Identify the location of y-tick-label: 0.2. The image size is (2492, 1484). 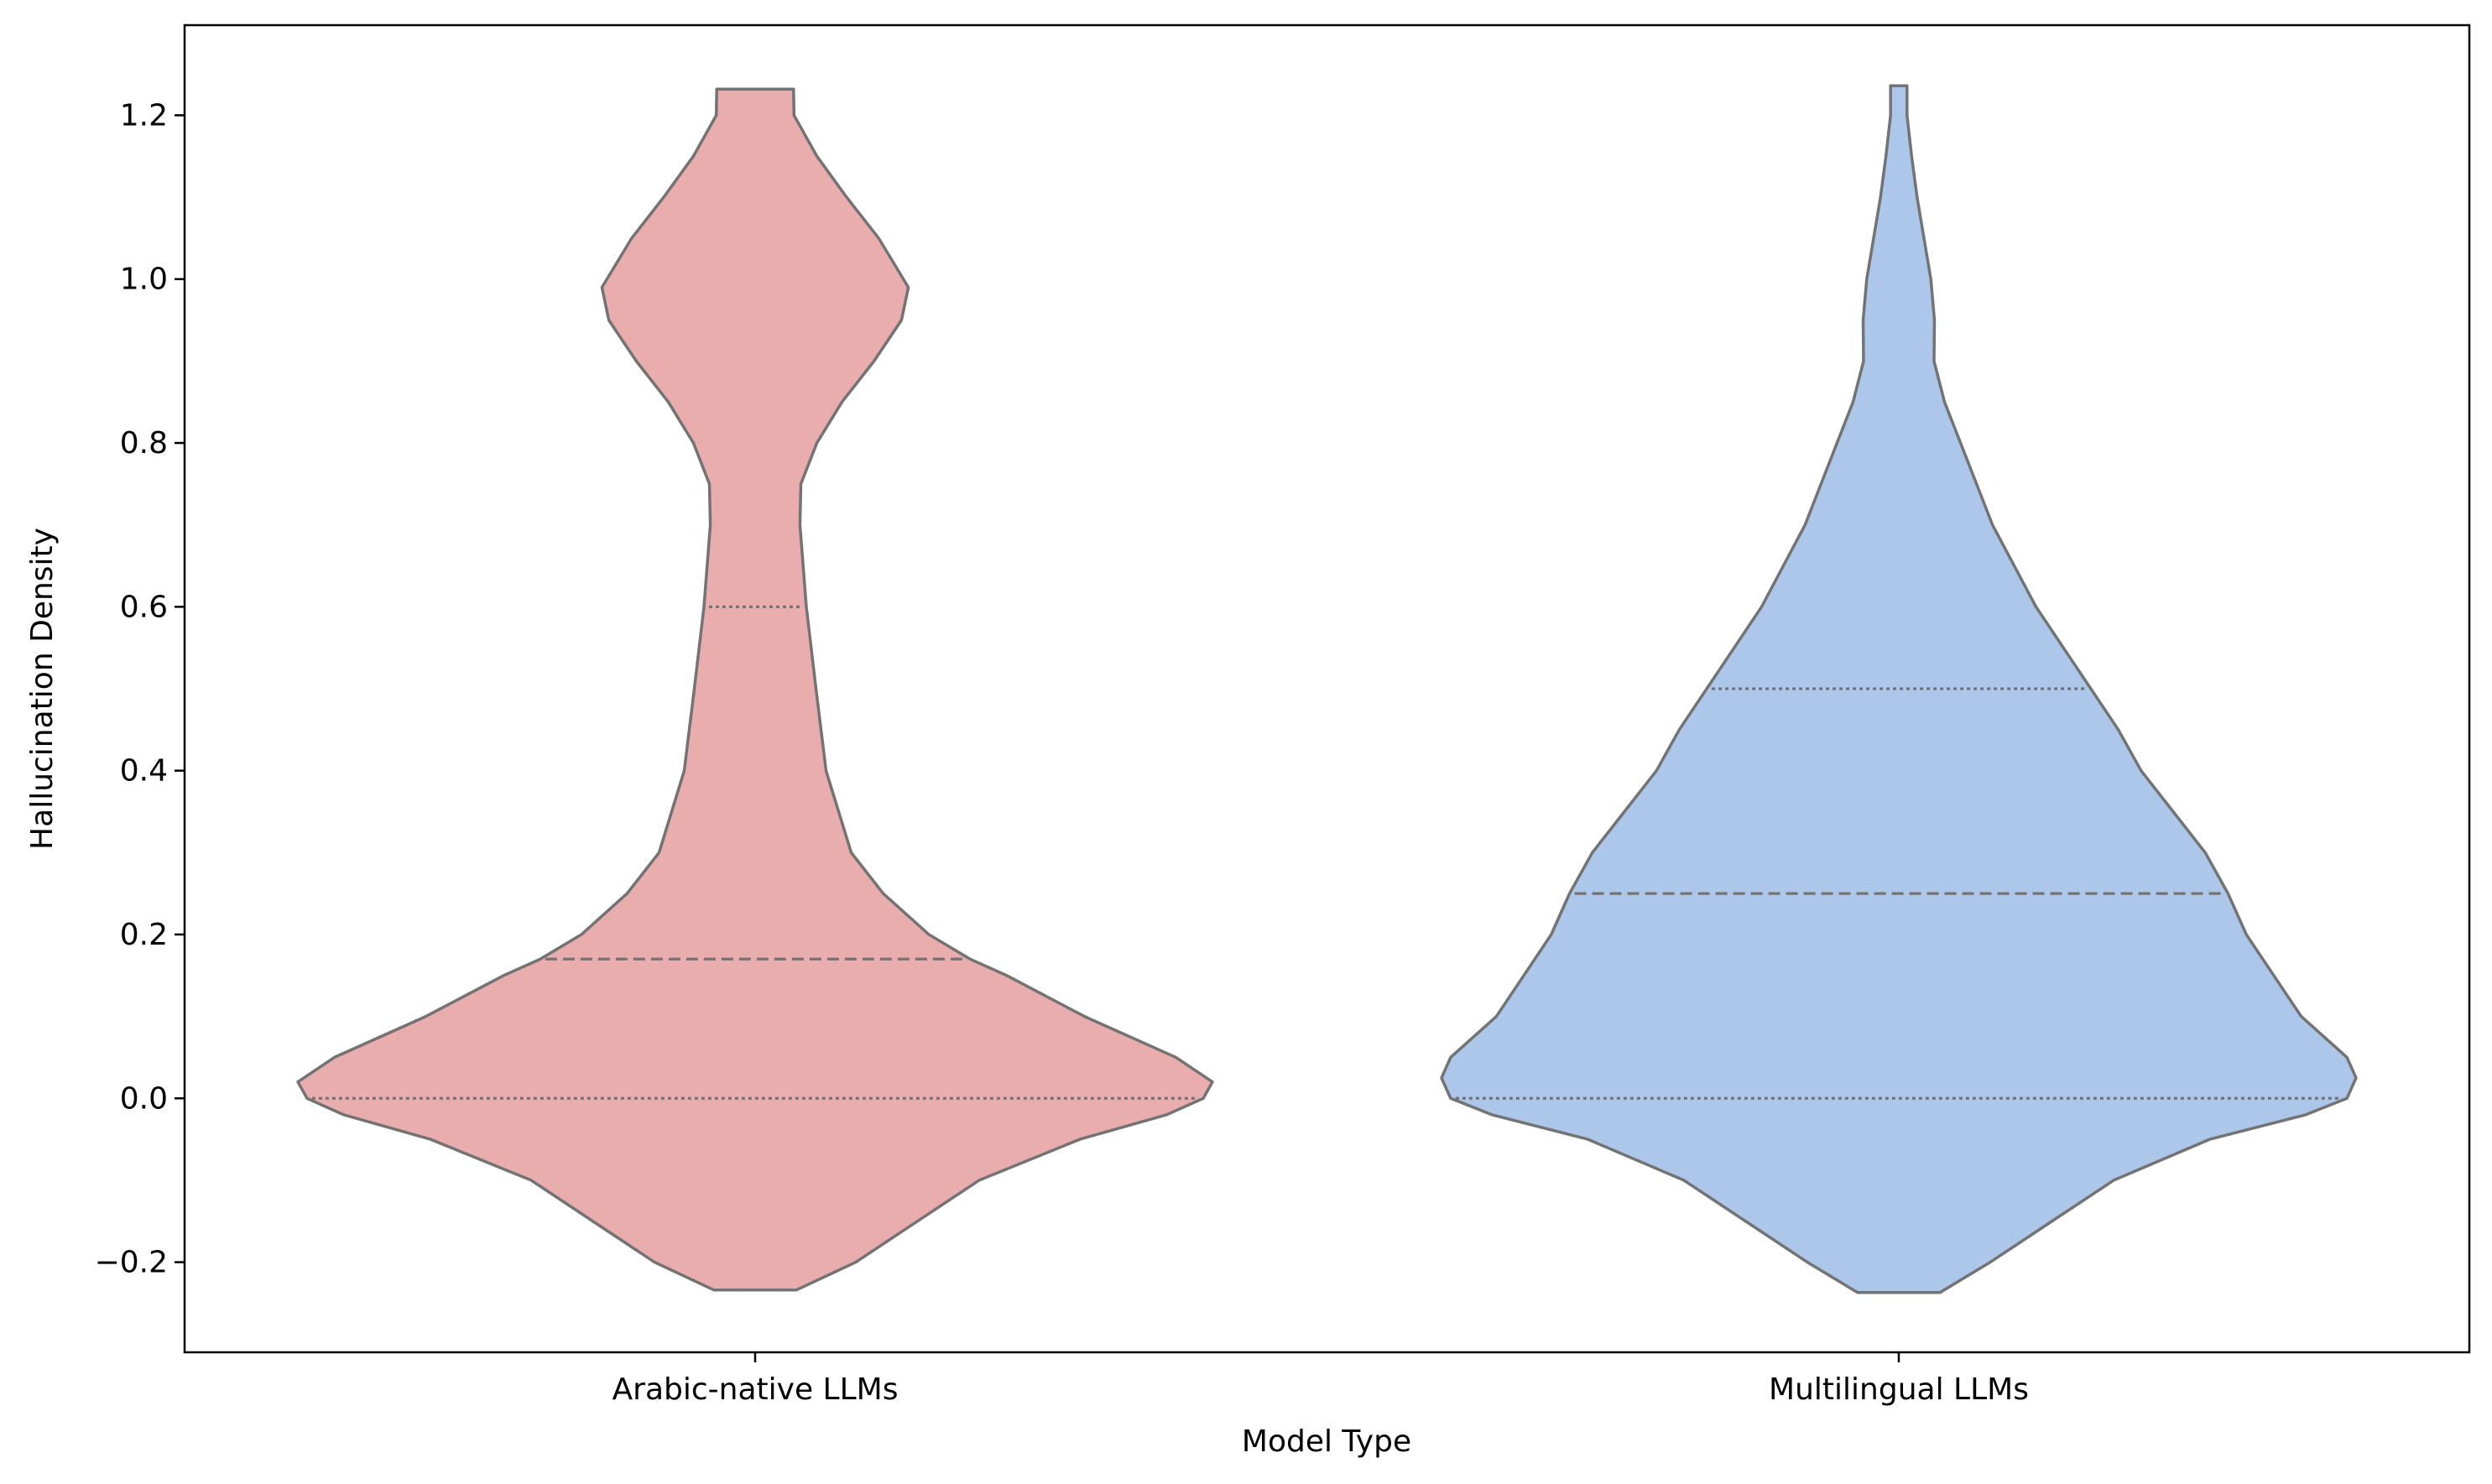
(144, 935).